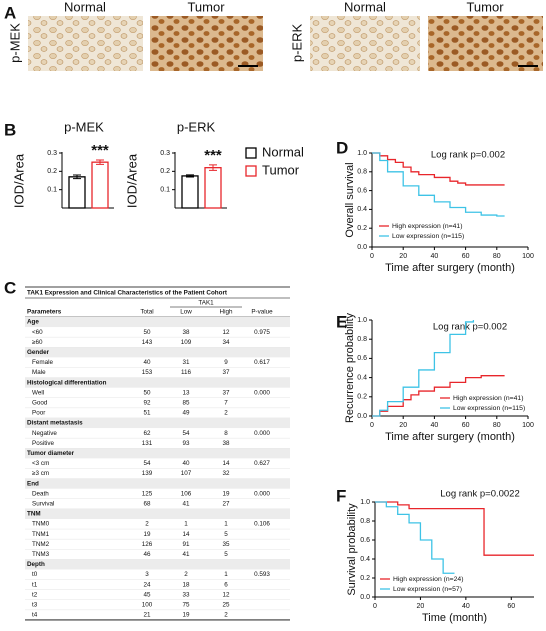 This screenshot has height=631, width=546. Describe the element at coordinates (226, 584) in the screenshot. I see `table-cell: 6` at that location.